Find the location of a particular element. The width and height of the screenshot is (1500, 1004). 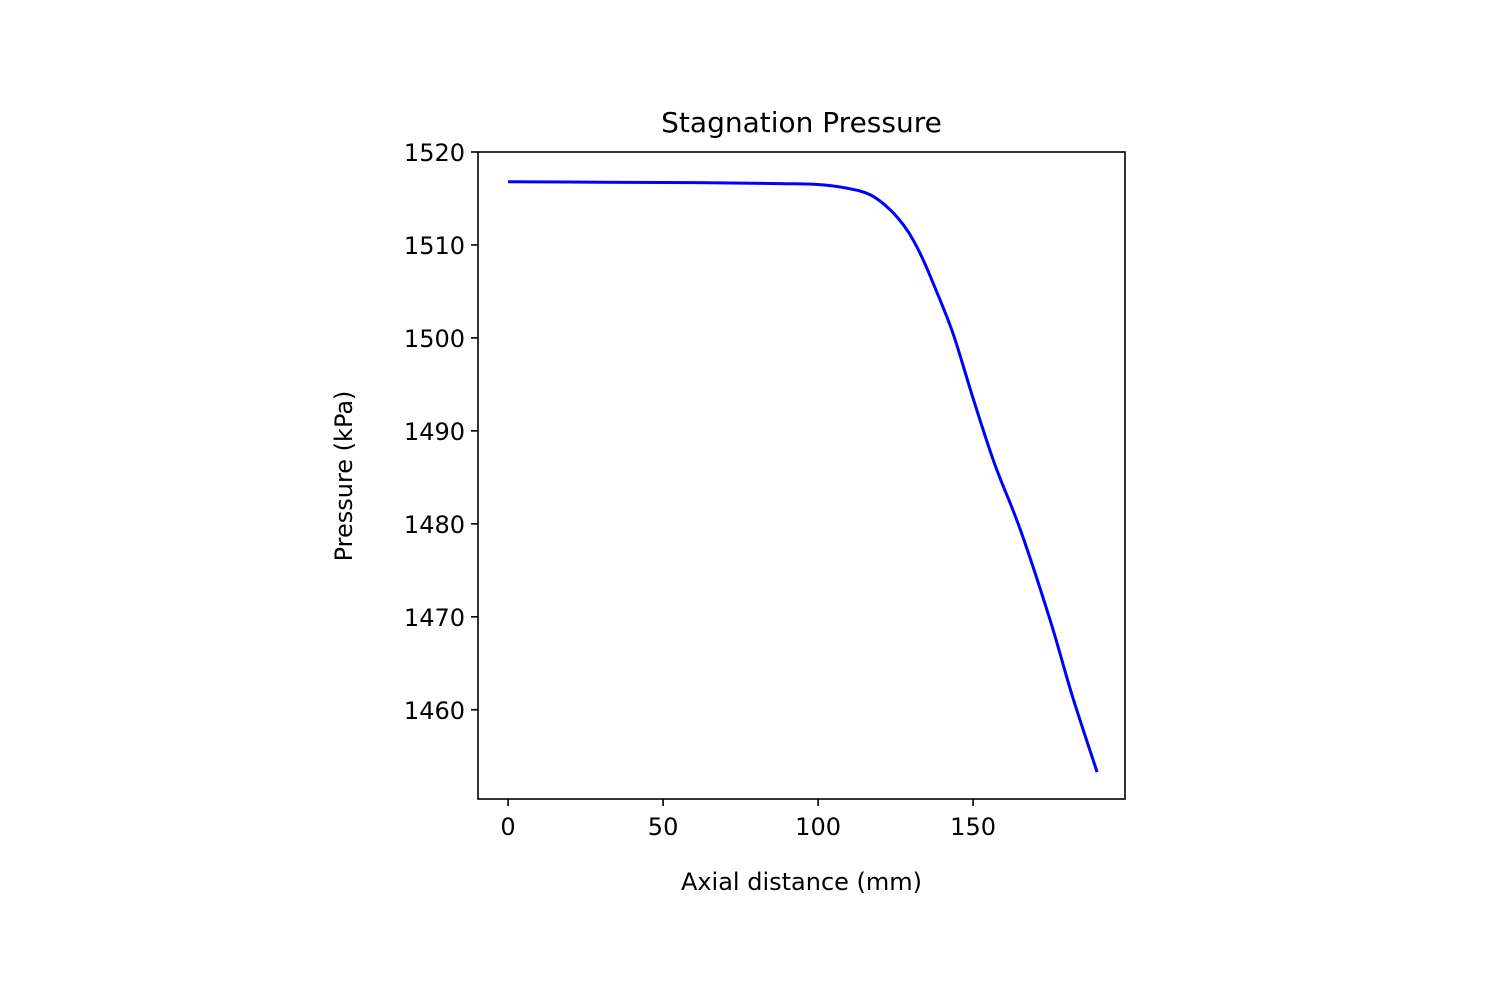

y-tick-label: 1500 is located at coordinates (434, 339).